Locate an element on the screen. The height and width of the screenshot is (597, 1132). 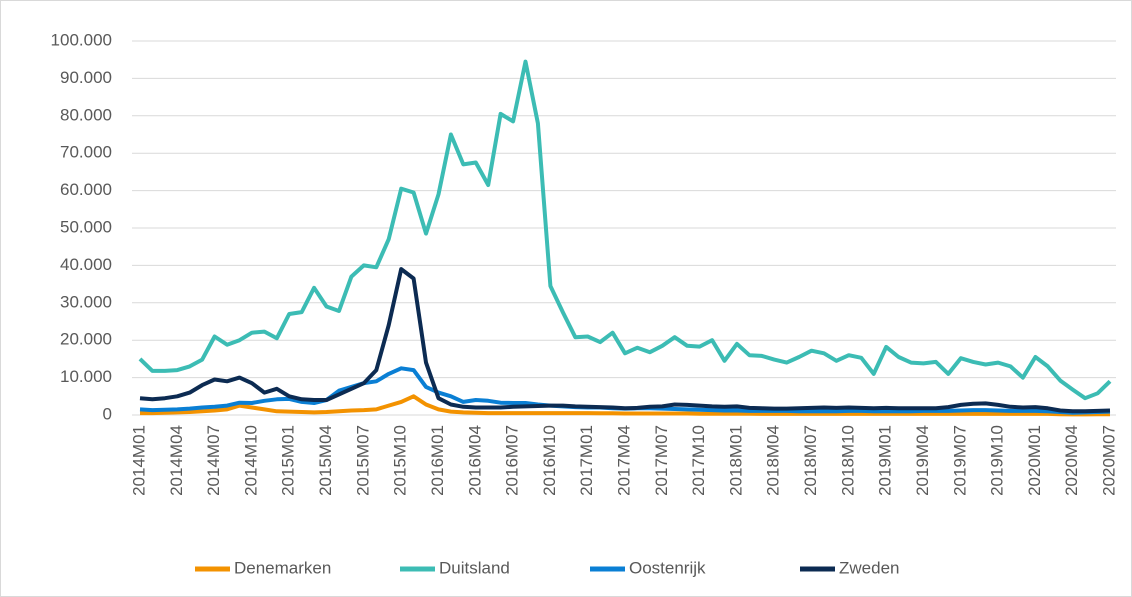
x-tick-label: 2015M10 is located at coordinates (400, 460).